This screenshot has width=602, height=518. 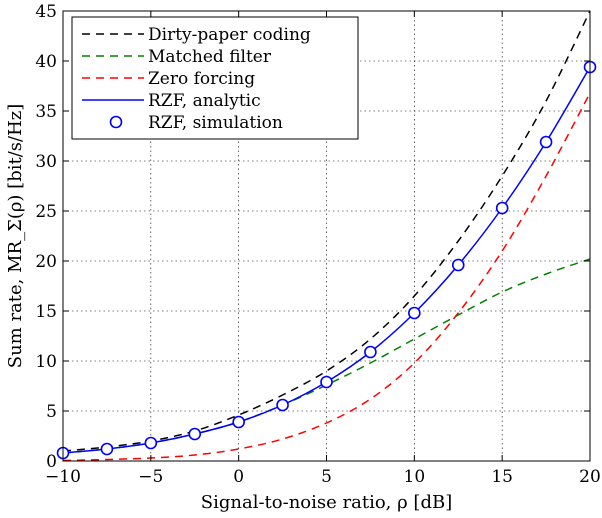 What do you see at coordinates (215, 123) in the screenshot?
I see `rzf-simulation-legend-label: RZF, simulation` at bounding box center [215, 123].